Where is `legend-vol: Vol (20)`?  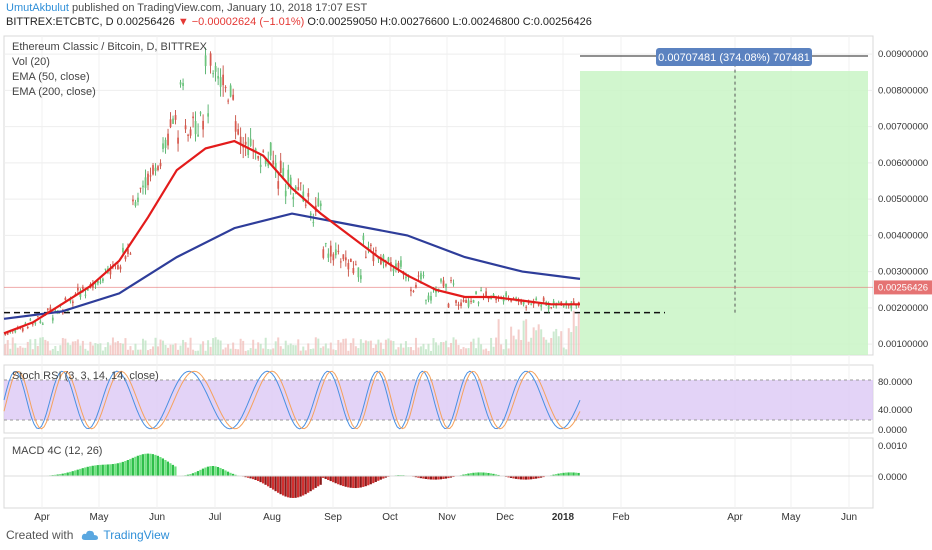
legend-vol: Vol (20) is located at coordinates (31, 62).